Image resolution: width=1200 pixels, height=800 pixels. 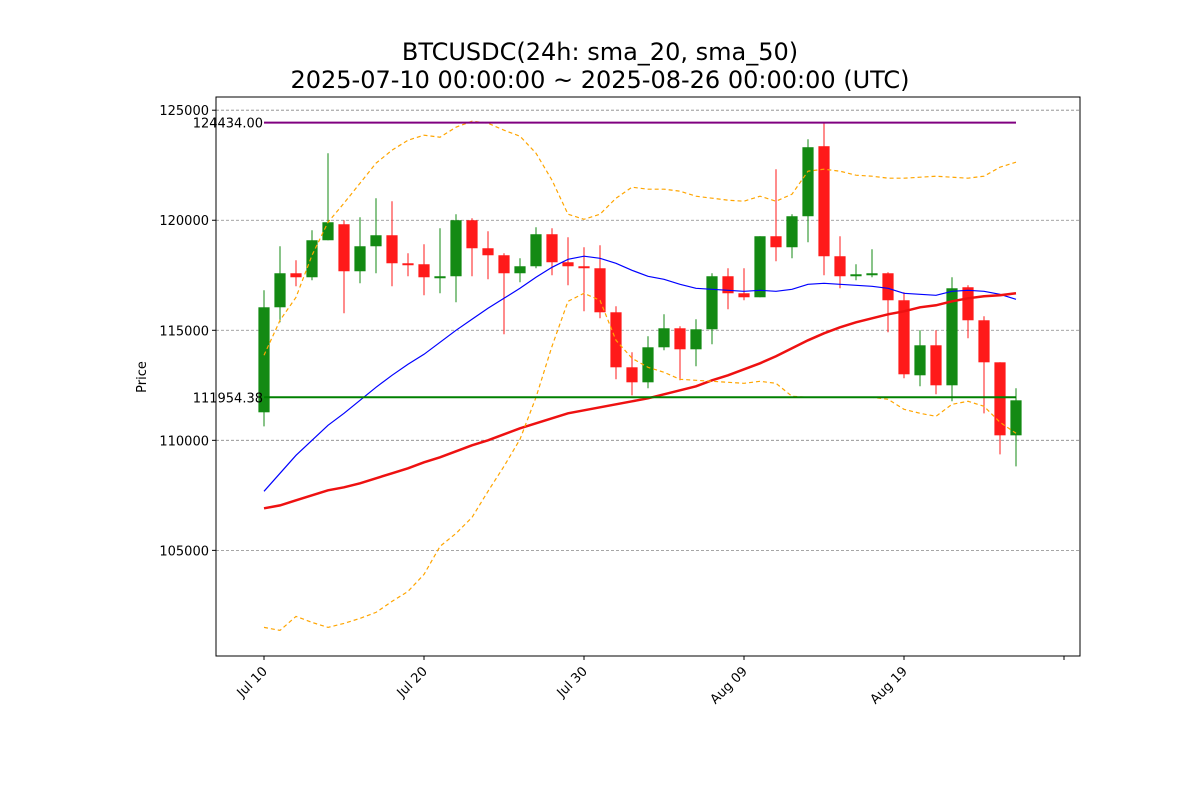 I want to click on y-tick-label: 110000, so click(x=184, y=441).